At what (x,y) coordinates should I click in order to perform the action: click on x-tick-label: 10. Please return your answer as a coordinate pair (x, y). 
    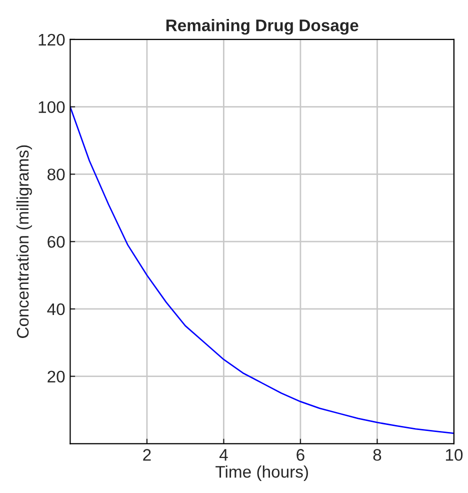
    Looking at the image, I should click on (454, 455).